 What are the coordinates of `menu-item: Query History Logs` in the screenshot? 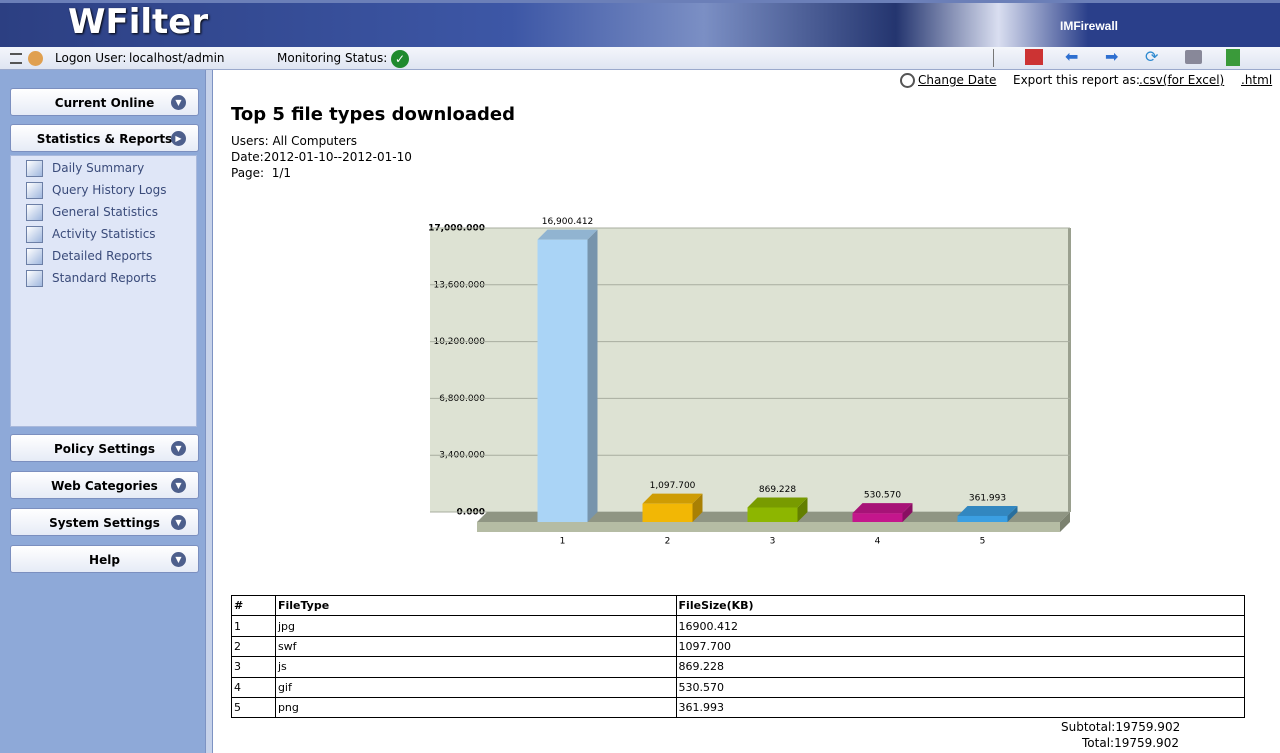 It's located at (96, 190).